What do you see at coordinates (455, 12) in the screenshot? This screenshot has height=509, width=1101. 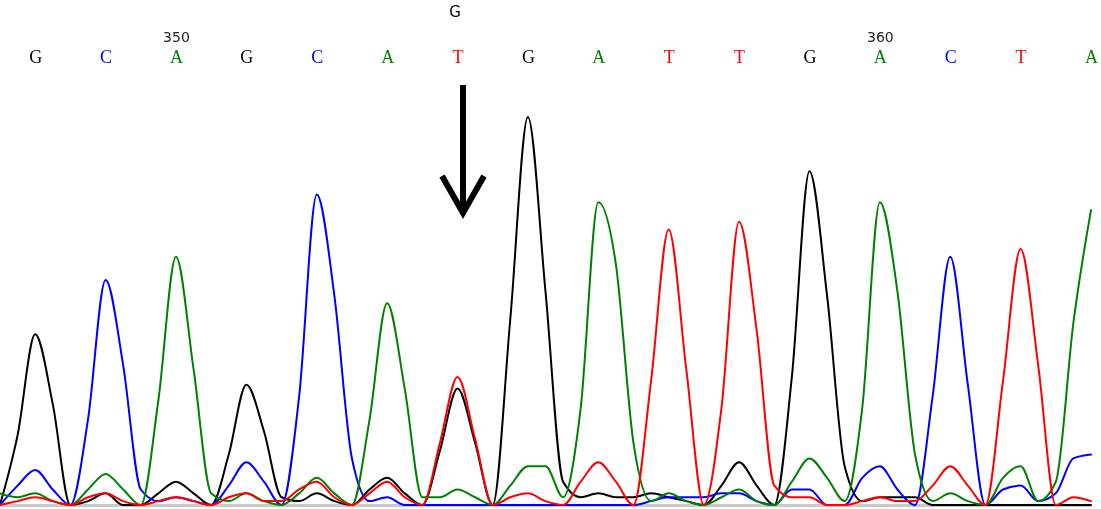 I see `text: G` at bounding box center [455, 12].